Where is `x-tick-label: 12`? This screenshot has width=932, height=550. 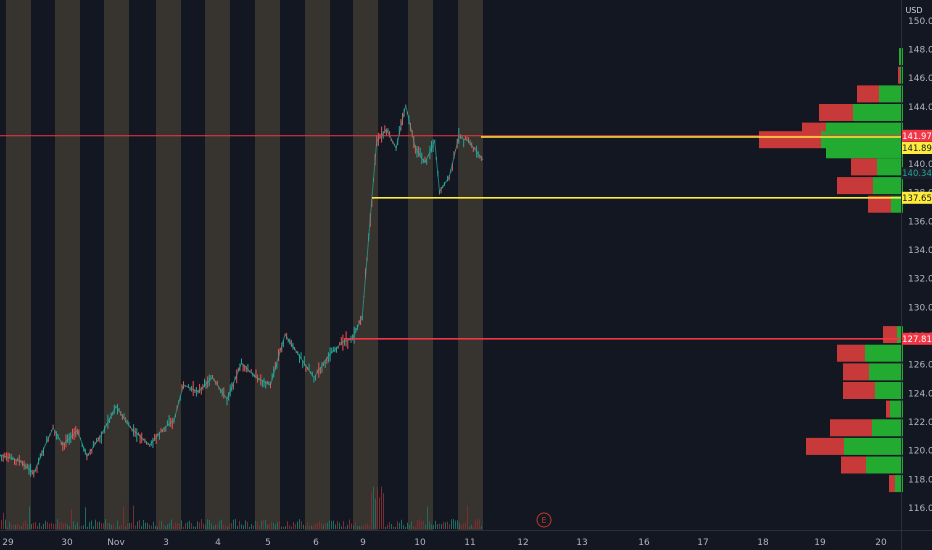
x-tick-label: 12 is located at coordinates (522, 543).